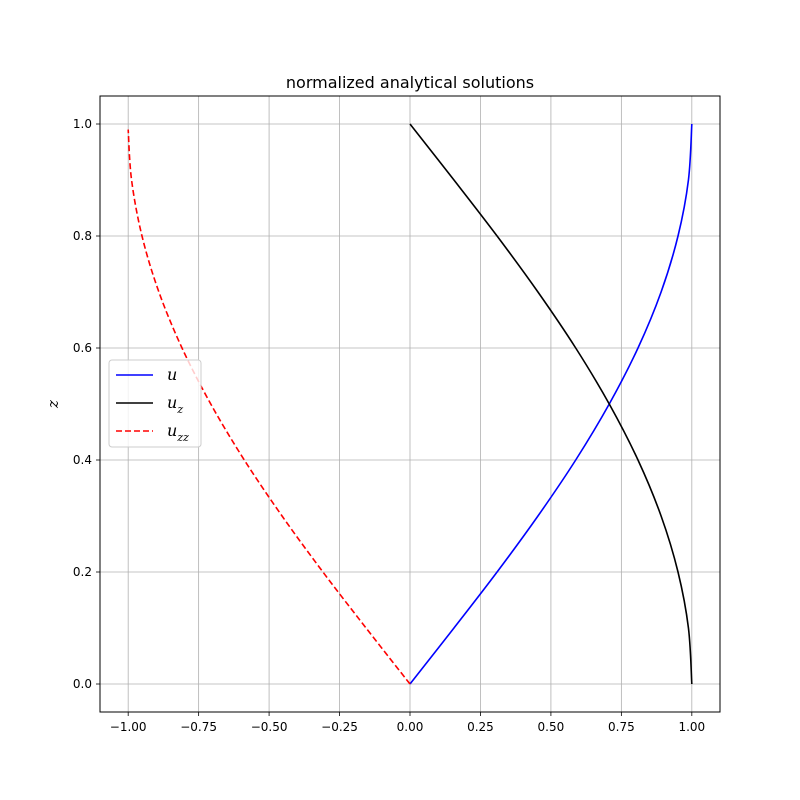 The image size is (800, 800). Describe the element at coordinates (82, 236) in the screenshot. I see `y-tick-label: 0.8` at that location.